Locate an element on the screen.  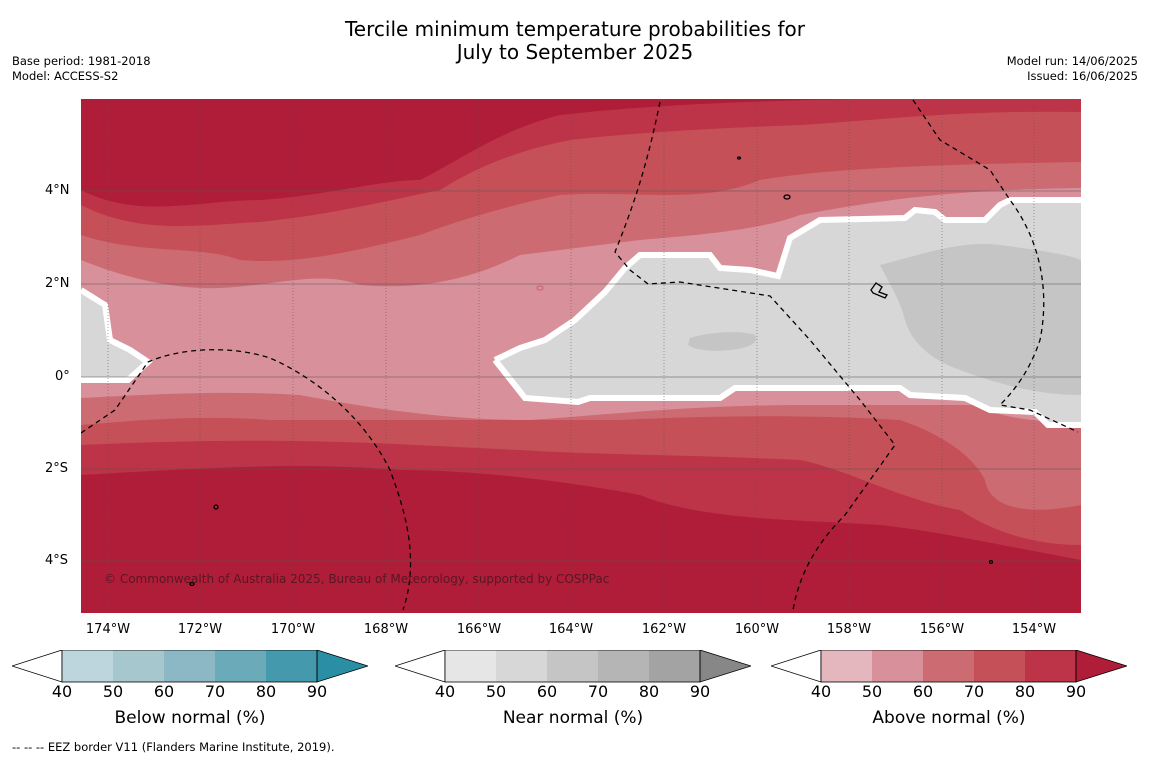
near-60-swatch is located at coordinates (521, 666).